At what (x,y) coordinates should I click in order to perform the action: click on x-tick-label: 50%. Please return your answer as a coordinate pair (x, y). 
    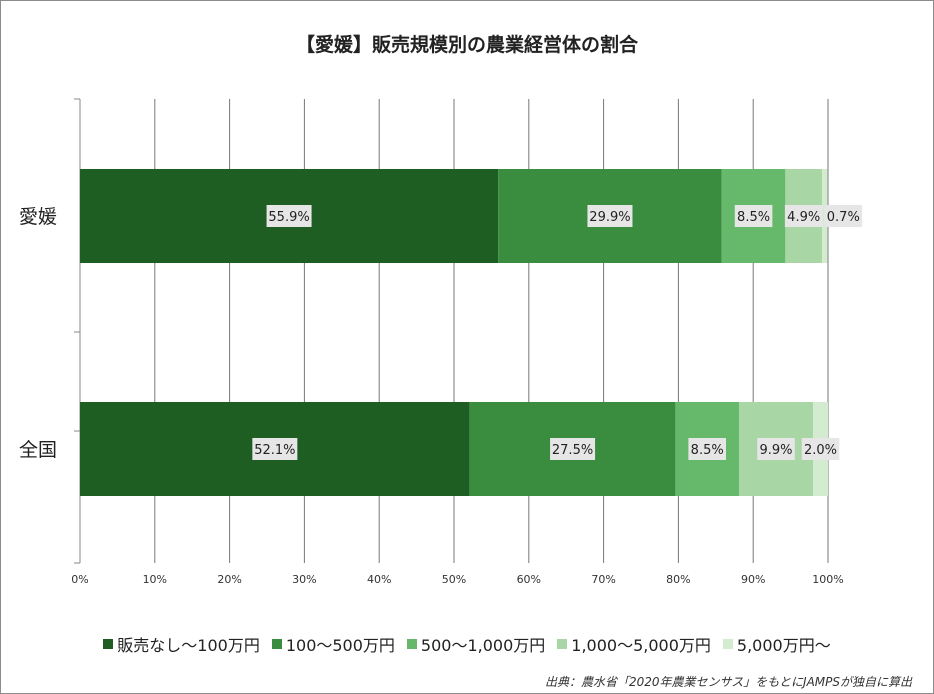
    Looking at the image, I should click on (454, 579).